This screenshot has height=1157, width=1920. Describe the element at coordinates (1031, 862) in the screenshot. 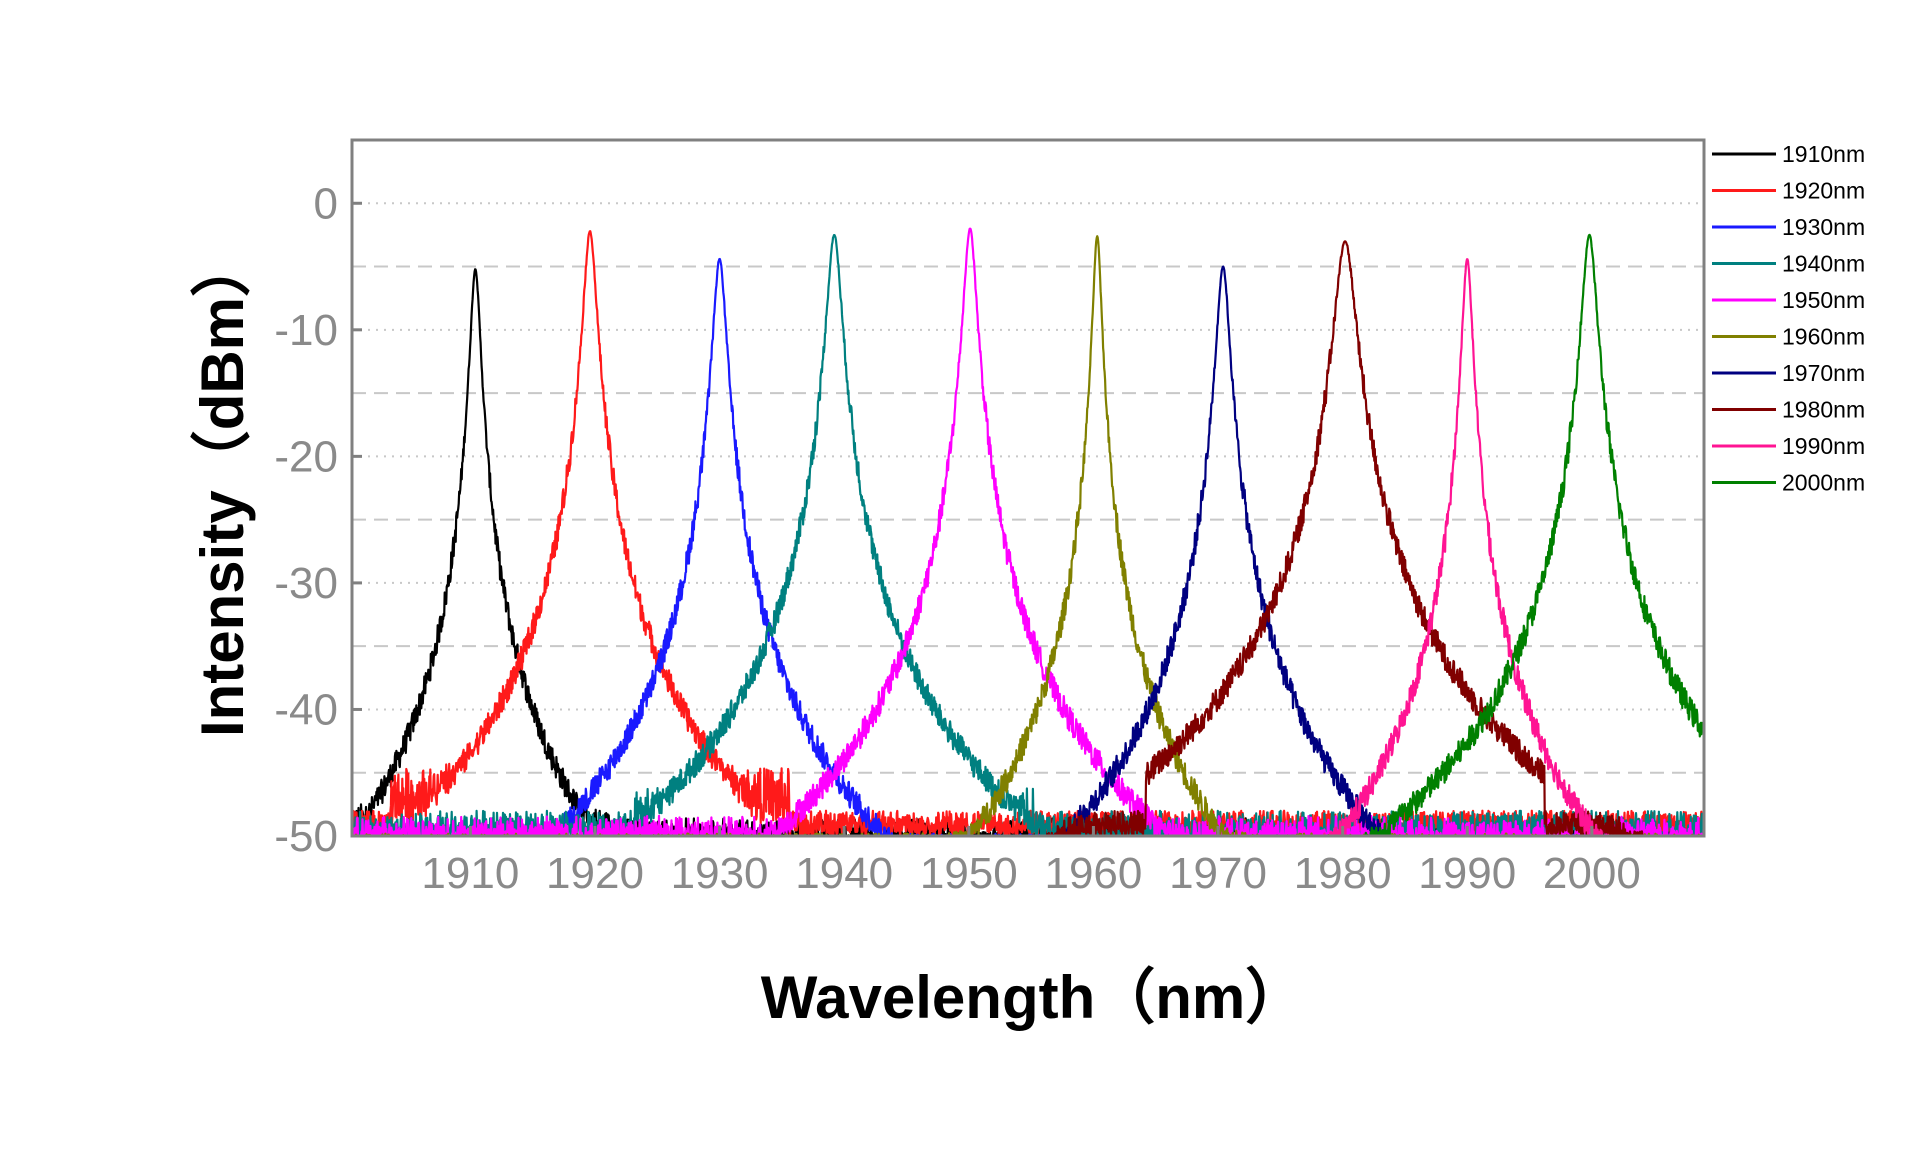

I see `x-axis: 1910 1920 1930 1940 1950 1960 1970 1980 1990 2000` at that location.